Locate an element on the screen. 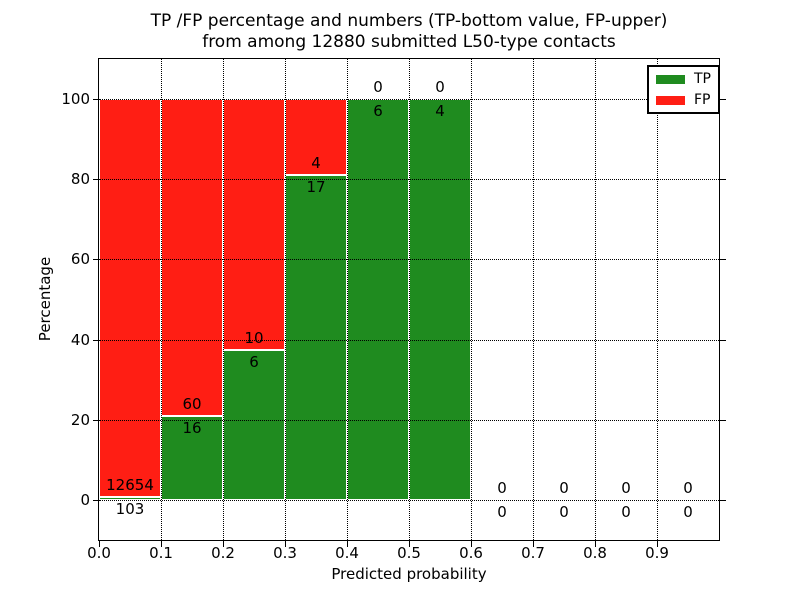  x-tick-label: 0.9 is located at coordinates (657, 553).